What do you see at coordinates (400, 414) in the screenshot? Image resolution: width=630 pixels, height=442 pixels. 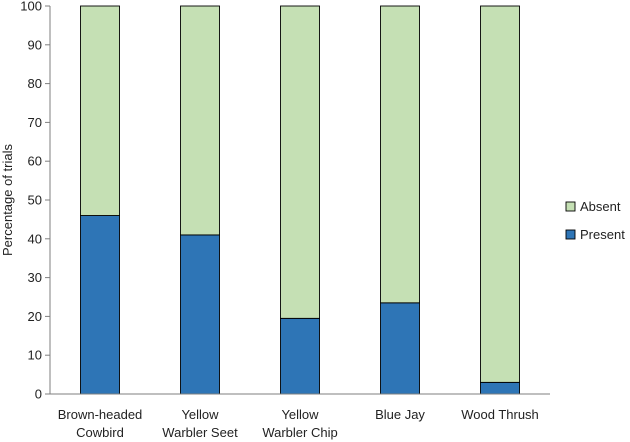 I see `x-tick-label: Blue Jay` at bounding box center [400, 414].